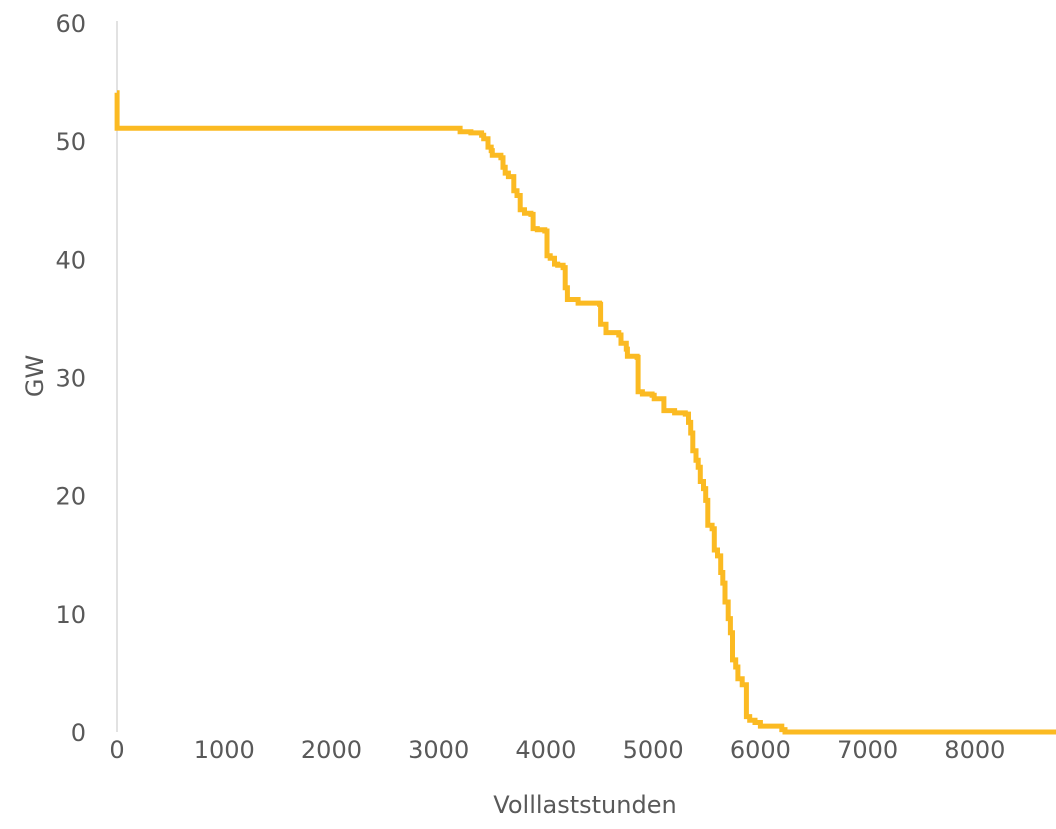 The width and height of the screenshot is (1056, 829). What do you see at coordinates (70, 24) in the screenshot?
I see `y-tick-label: 60` at bounding box center [70, 24].